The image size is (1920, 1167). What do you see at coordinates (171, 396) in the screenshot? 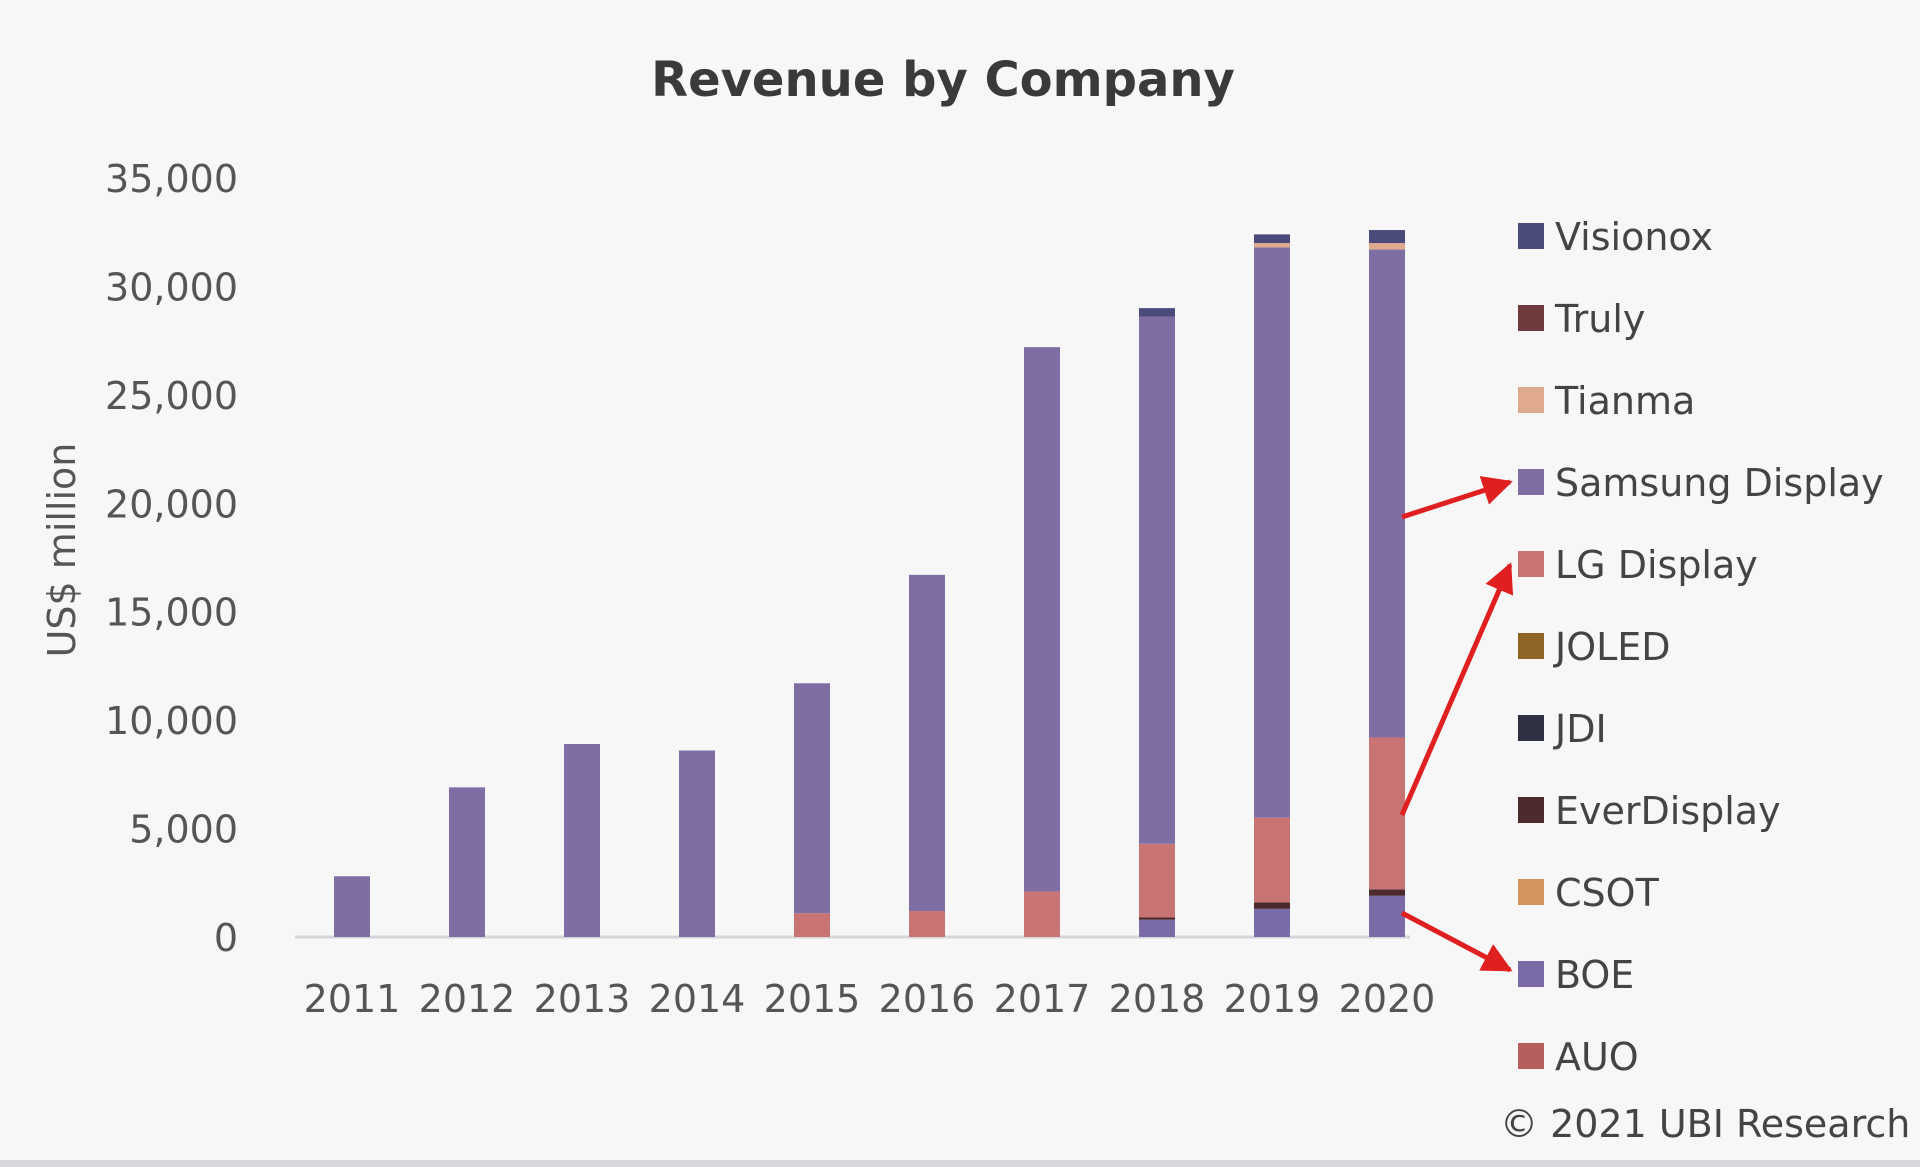
I see `y-tick-label: 25,000` at bounding box center [171, 396].